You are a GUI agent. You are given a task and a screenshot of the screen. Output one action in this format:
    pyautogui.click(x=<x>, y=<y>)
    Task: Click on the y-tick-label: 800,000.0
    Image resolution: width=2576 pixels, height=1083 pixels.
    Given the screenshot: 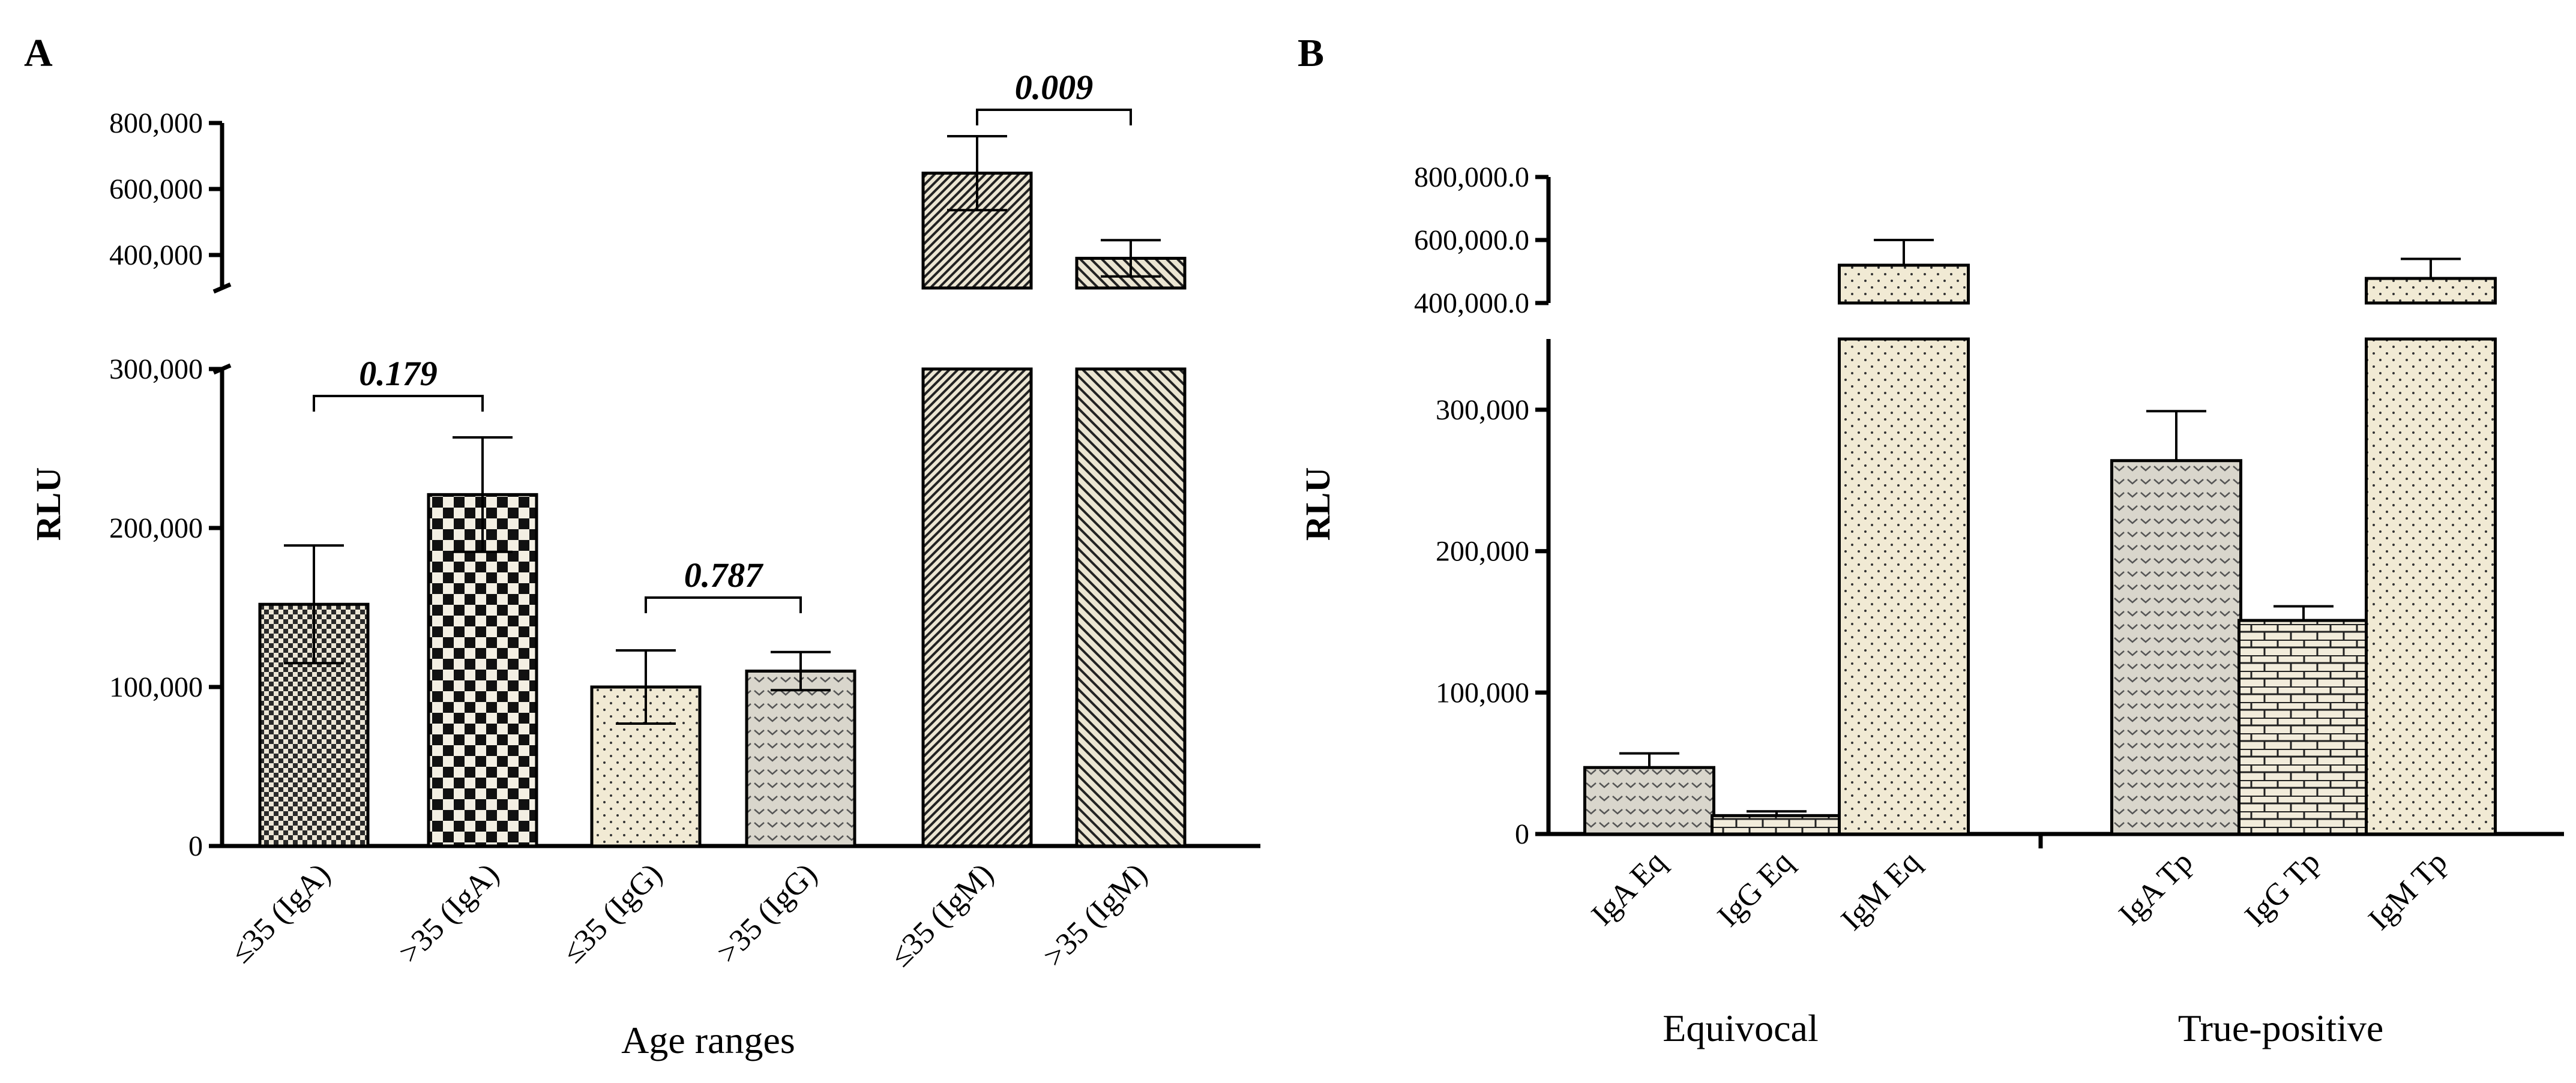 What is the action you would take?
    pyautogui.click(x=1471, y=177)
    